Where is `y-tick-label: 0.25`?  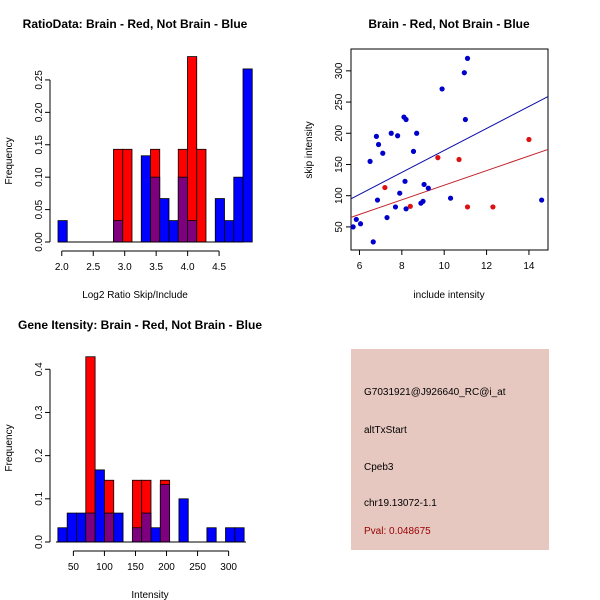 y-tick-label: 0.25 is located at coordinates (39, 80).